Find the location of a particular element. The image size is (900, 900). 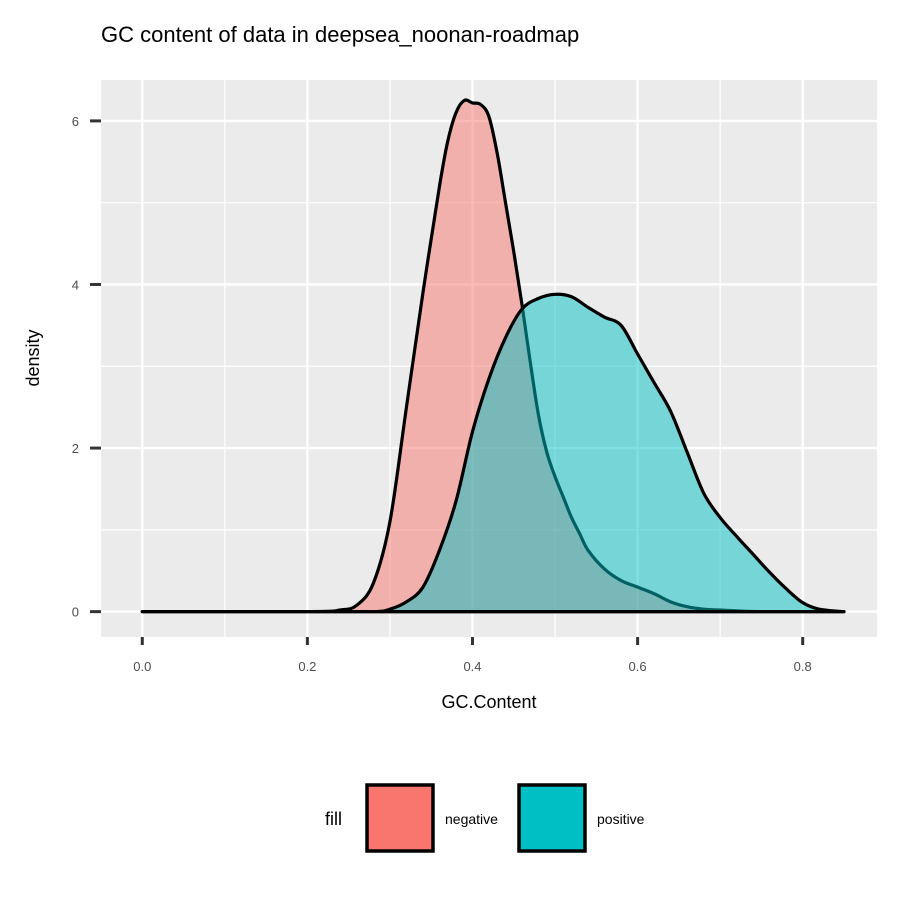

y-tick-label: 0 is located at coordinates (75, 612).